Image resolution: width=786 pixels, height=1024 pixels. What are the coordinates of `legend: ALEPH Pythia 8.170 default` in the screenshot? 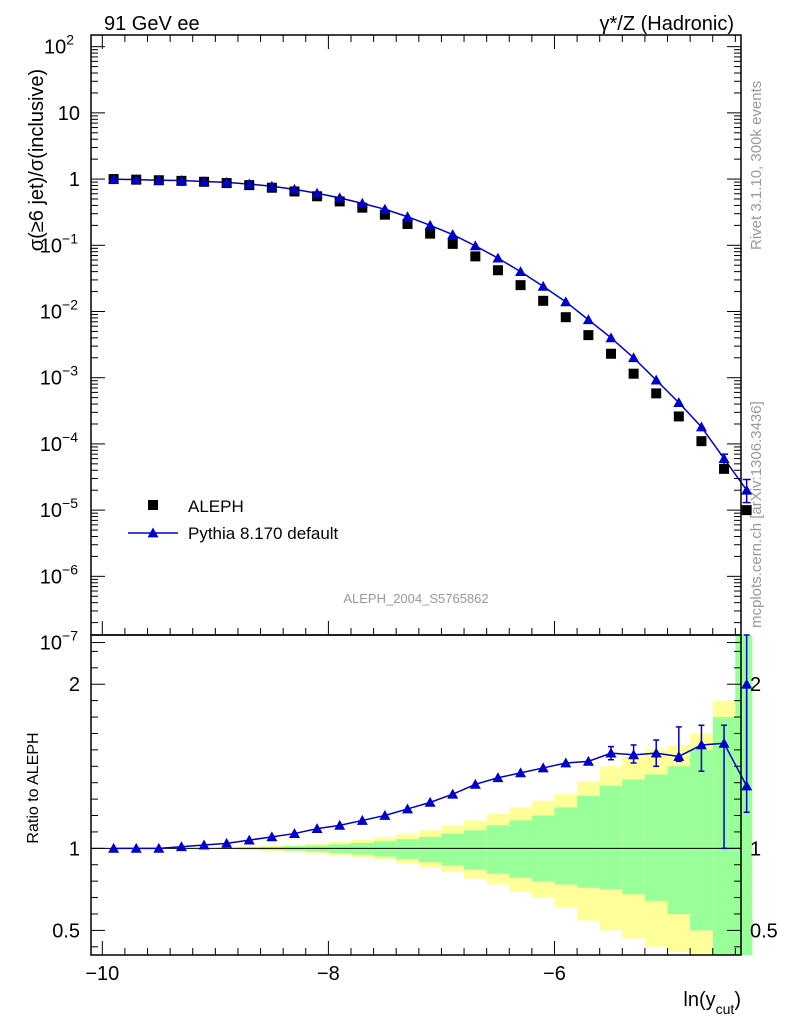 It's located at (233, 520).